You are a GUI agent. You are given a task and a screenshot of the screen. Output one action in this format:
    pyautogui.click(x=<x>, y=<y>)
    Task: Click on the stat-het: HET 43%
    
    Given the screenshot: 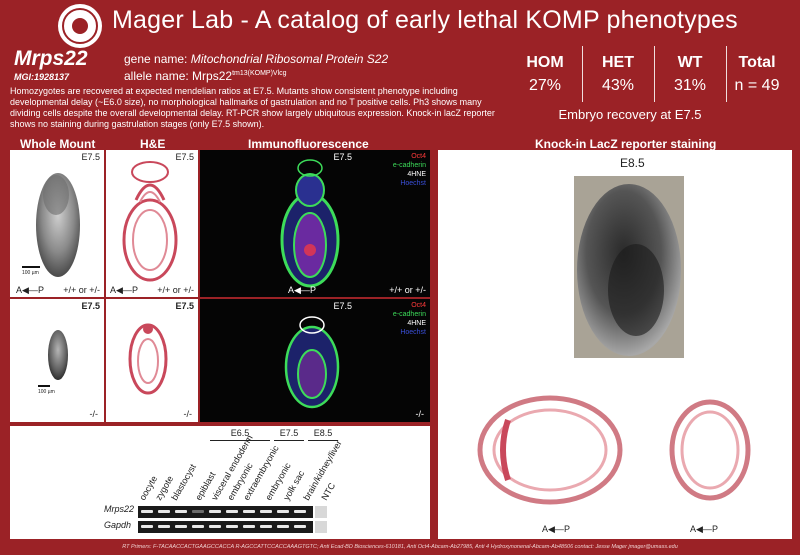 What is the action you would take?
    pyautogui.click(x=618, y=74)
    